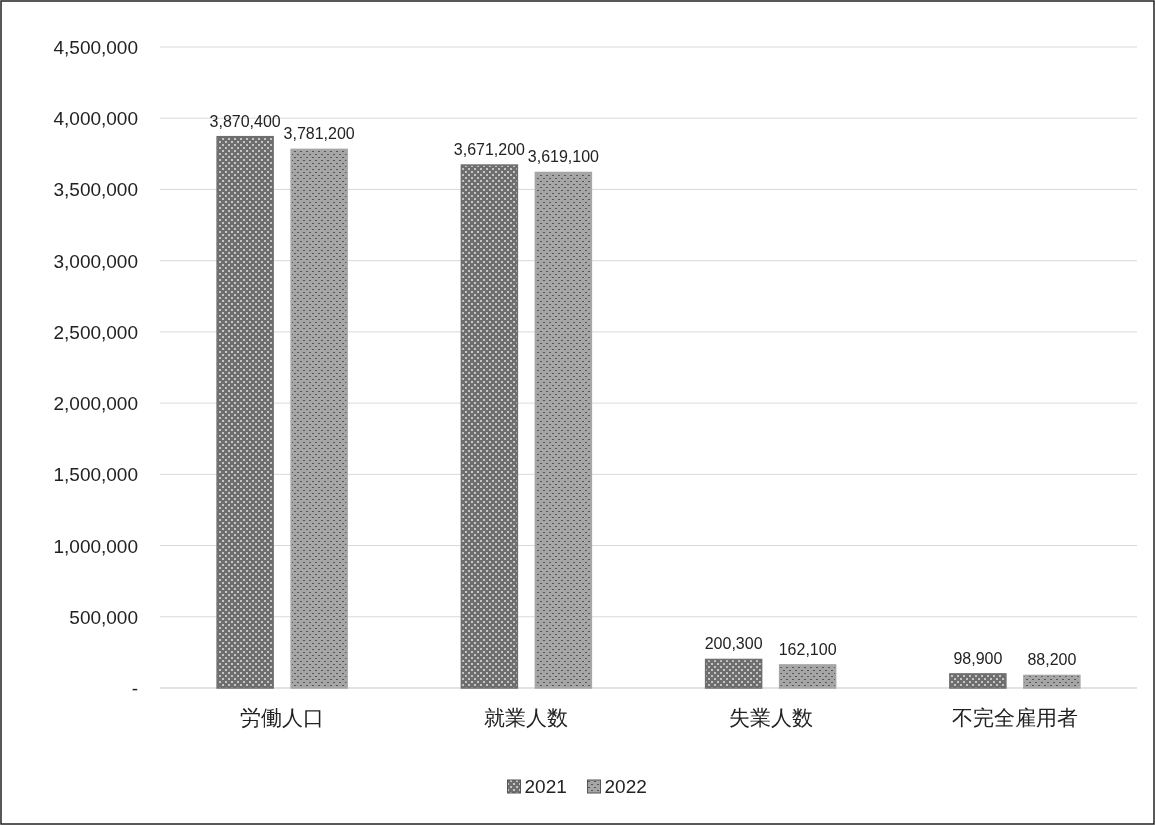 The height and width of the screenshot is (825, 1155). Describe the element at coordinates (95, 47) in the screenshot. I see `y-tick-label: 4,500,000` at that location.